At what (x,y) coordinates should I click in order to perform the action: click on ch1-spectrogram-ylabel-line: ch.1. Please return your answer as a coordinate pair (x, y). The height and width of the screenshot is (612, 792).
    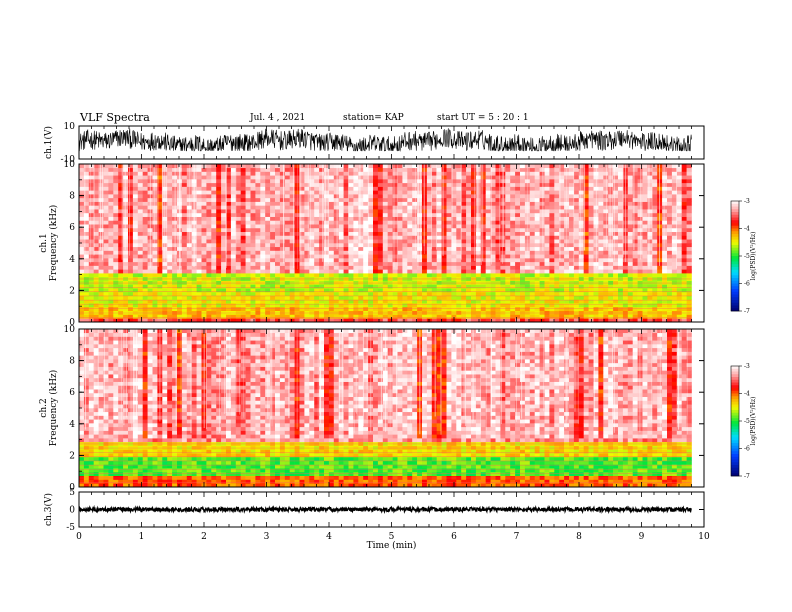
    Looking at the image, I should click on (44, 242).